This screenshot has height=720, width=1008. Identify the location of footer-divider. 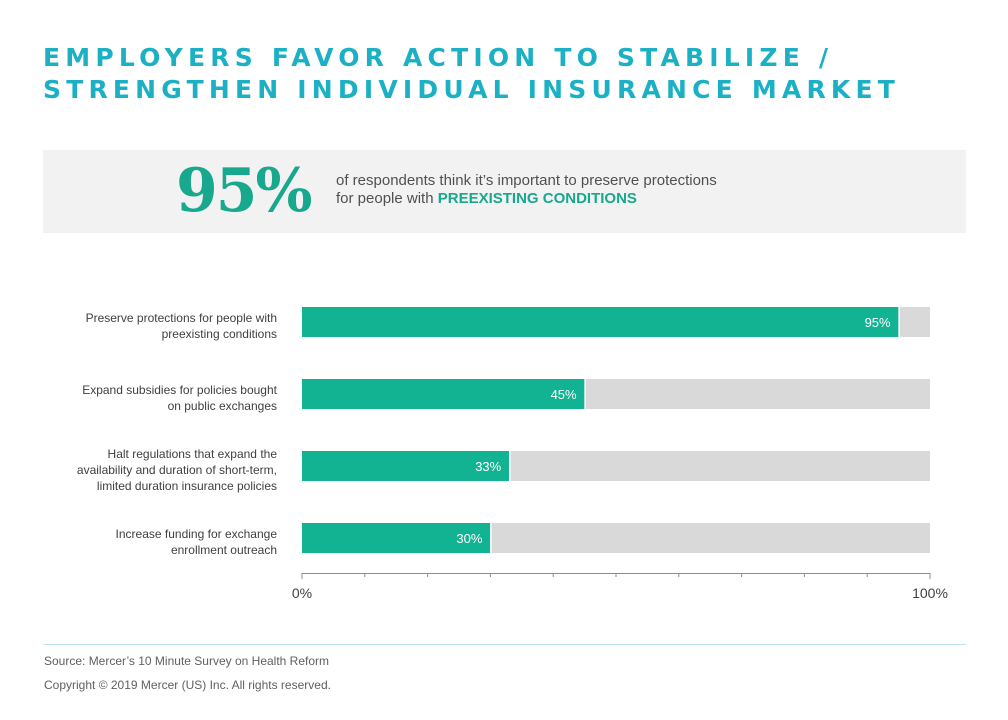
(504, 644).